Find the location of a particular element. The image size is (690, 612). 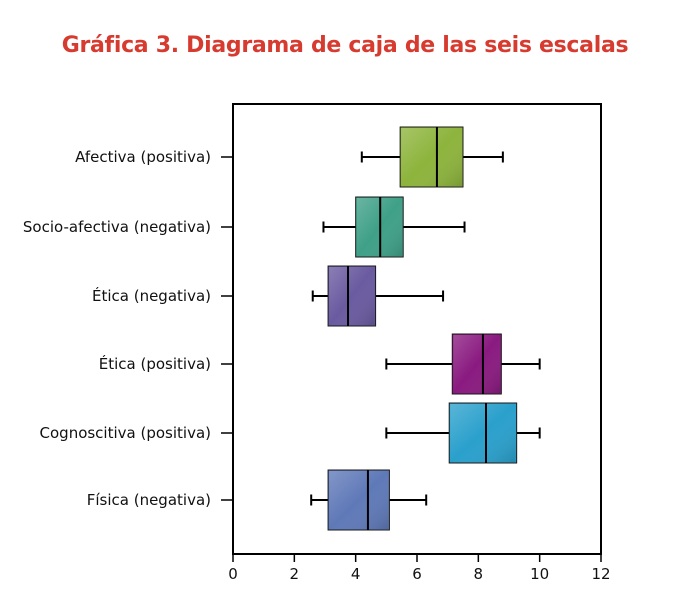

category-label: Física (negativa) is located at coordinates (149, 500).